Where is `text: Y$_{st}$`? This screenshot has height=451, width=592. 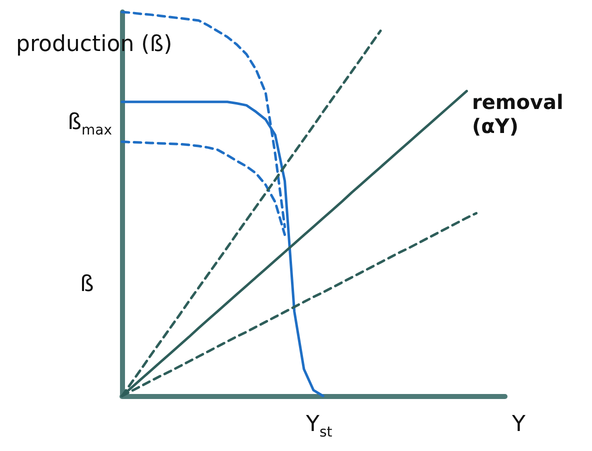 text: Y$_{st}$ is located at coordinates (319, 427).